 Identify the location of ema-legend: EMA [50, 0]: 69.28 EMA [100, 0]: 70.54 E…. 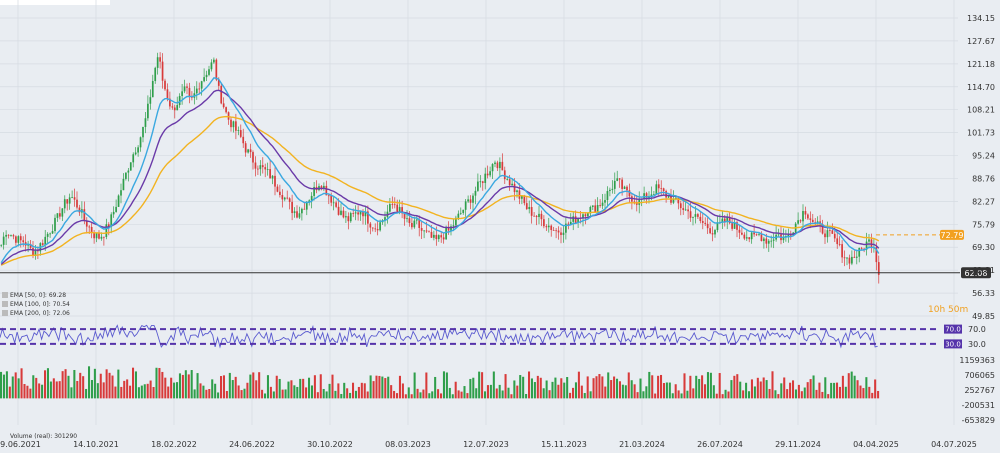
(36, 304).